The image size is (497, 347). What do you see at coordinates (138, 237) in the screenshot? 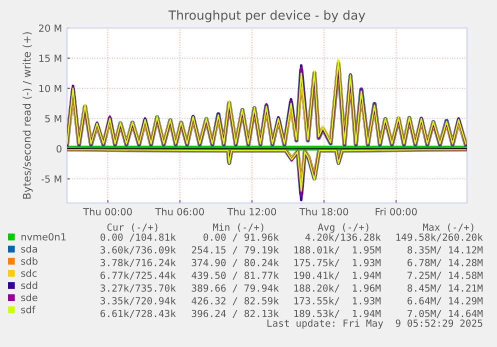
I see `text: 0.00 /104.81k` at bounding box center [138, 237].